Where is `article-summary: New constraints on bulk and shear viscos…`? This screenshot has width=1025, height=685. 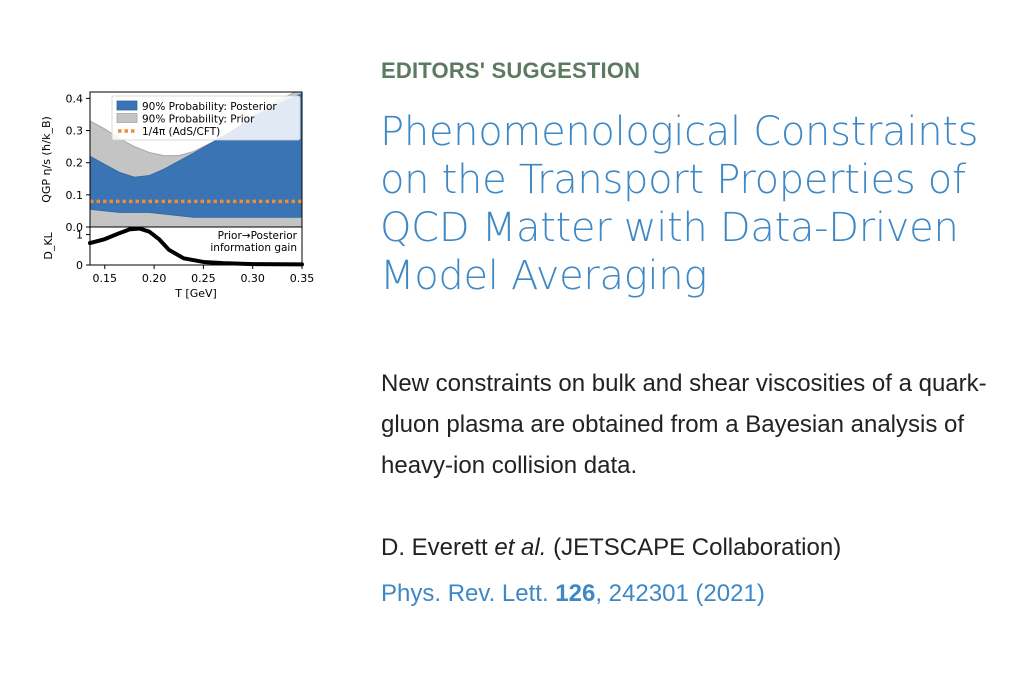 article-summary: New constraints on bulk and shear viscos… is located at coordinates (684, 424).